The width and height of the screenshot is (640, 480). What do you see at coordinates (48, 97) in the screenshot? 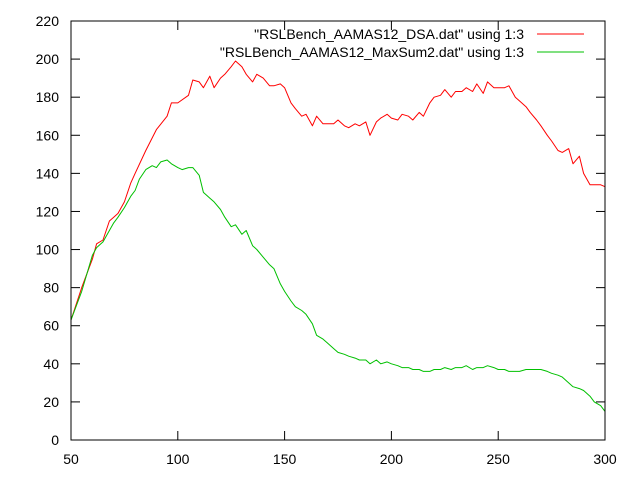
I see `y-tick-label: 180` at bounding box center [48, 97].